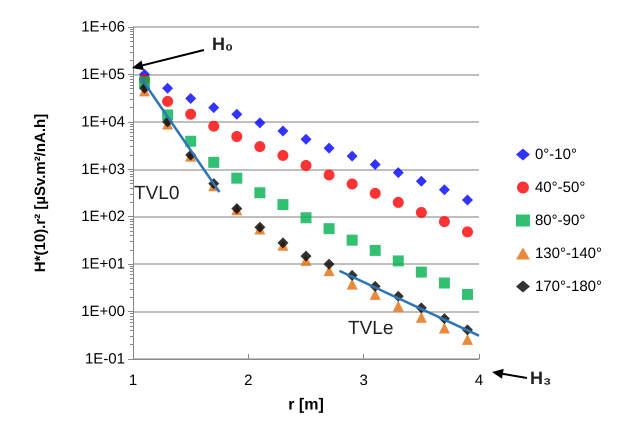 This screenshot has height=441, width=625. What do you see at coordinates (479, 380) in the screenshot?
I see `x-tick-label: 4` at bounding box center [479, 380].